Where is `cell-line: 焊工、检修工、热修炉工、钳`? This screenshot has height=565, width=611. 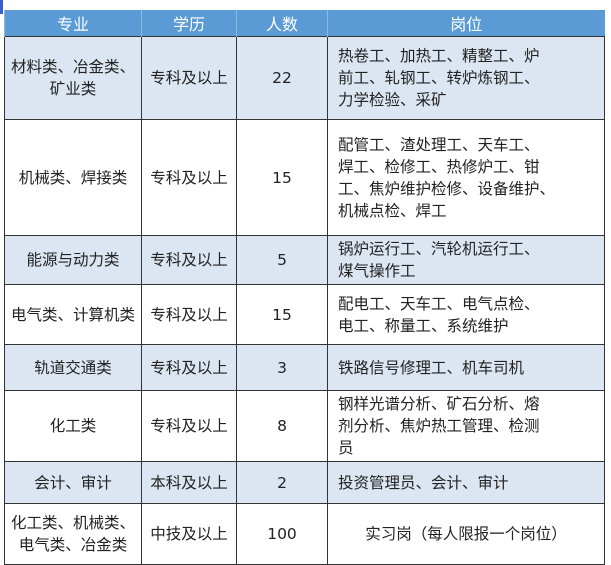
cell-line: 焊工、检修工、热修炉工、钳 is located at coordinates (439, 166).